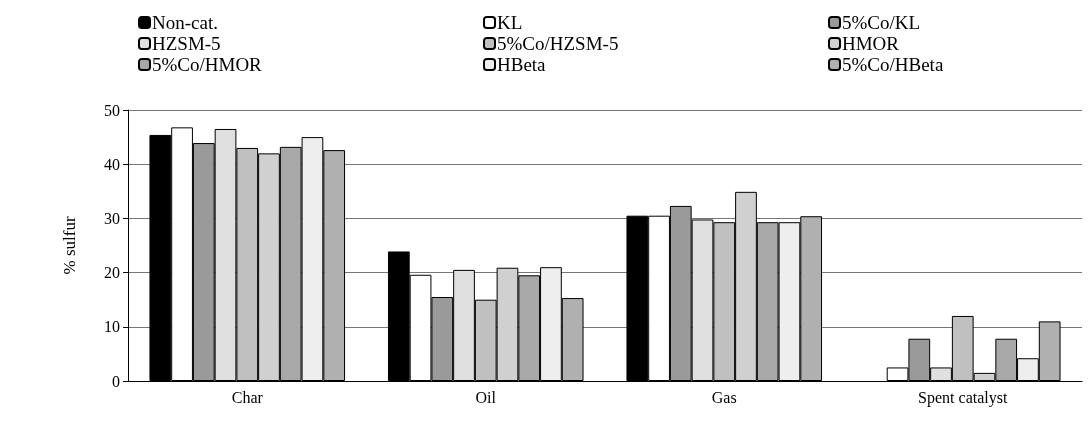  Describe the element at coordinates (724, 397) in the screenshot. I see `x-tick-label: Gas` at that location.